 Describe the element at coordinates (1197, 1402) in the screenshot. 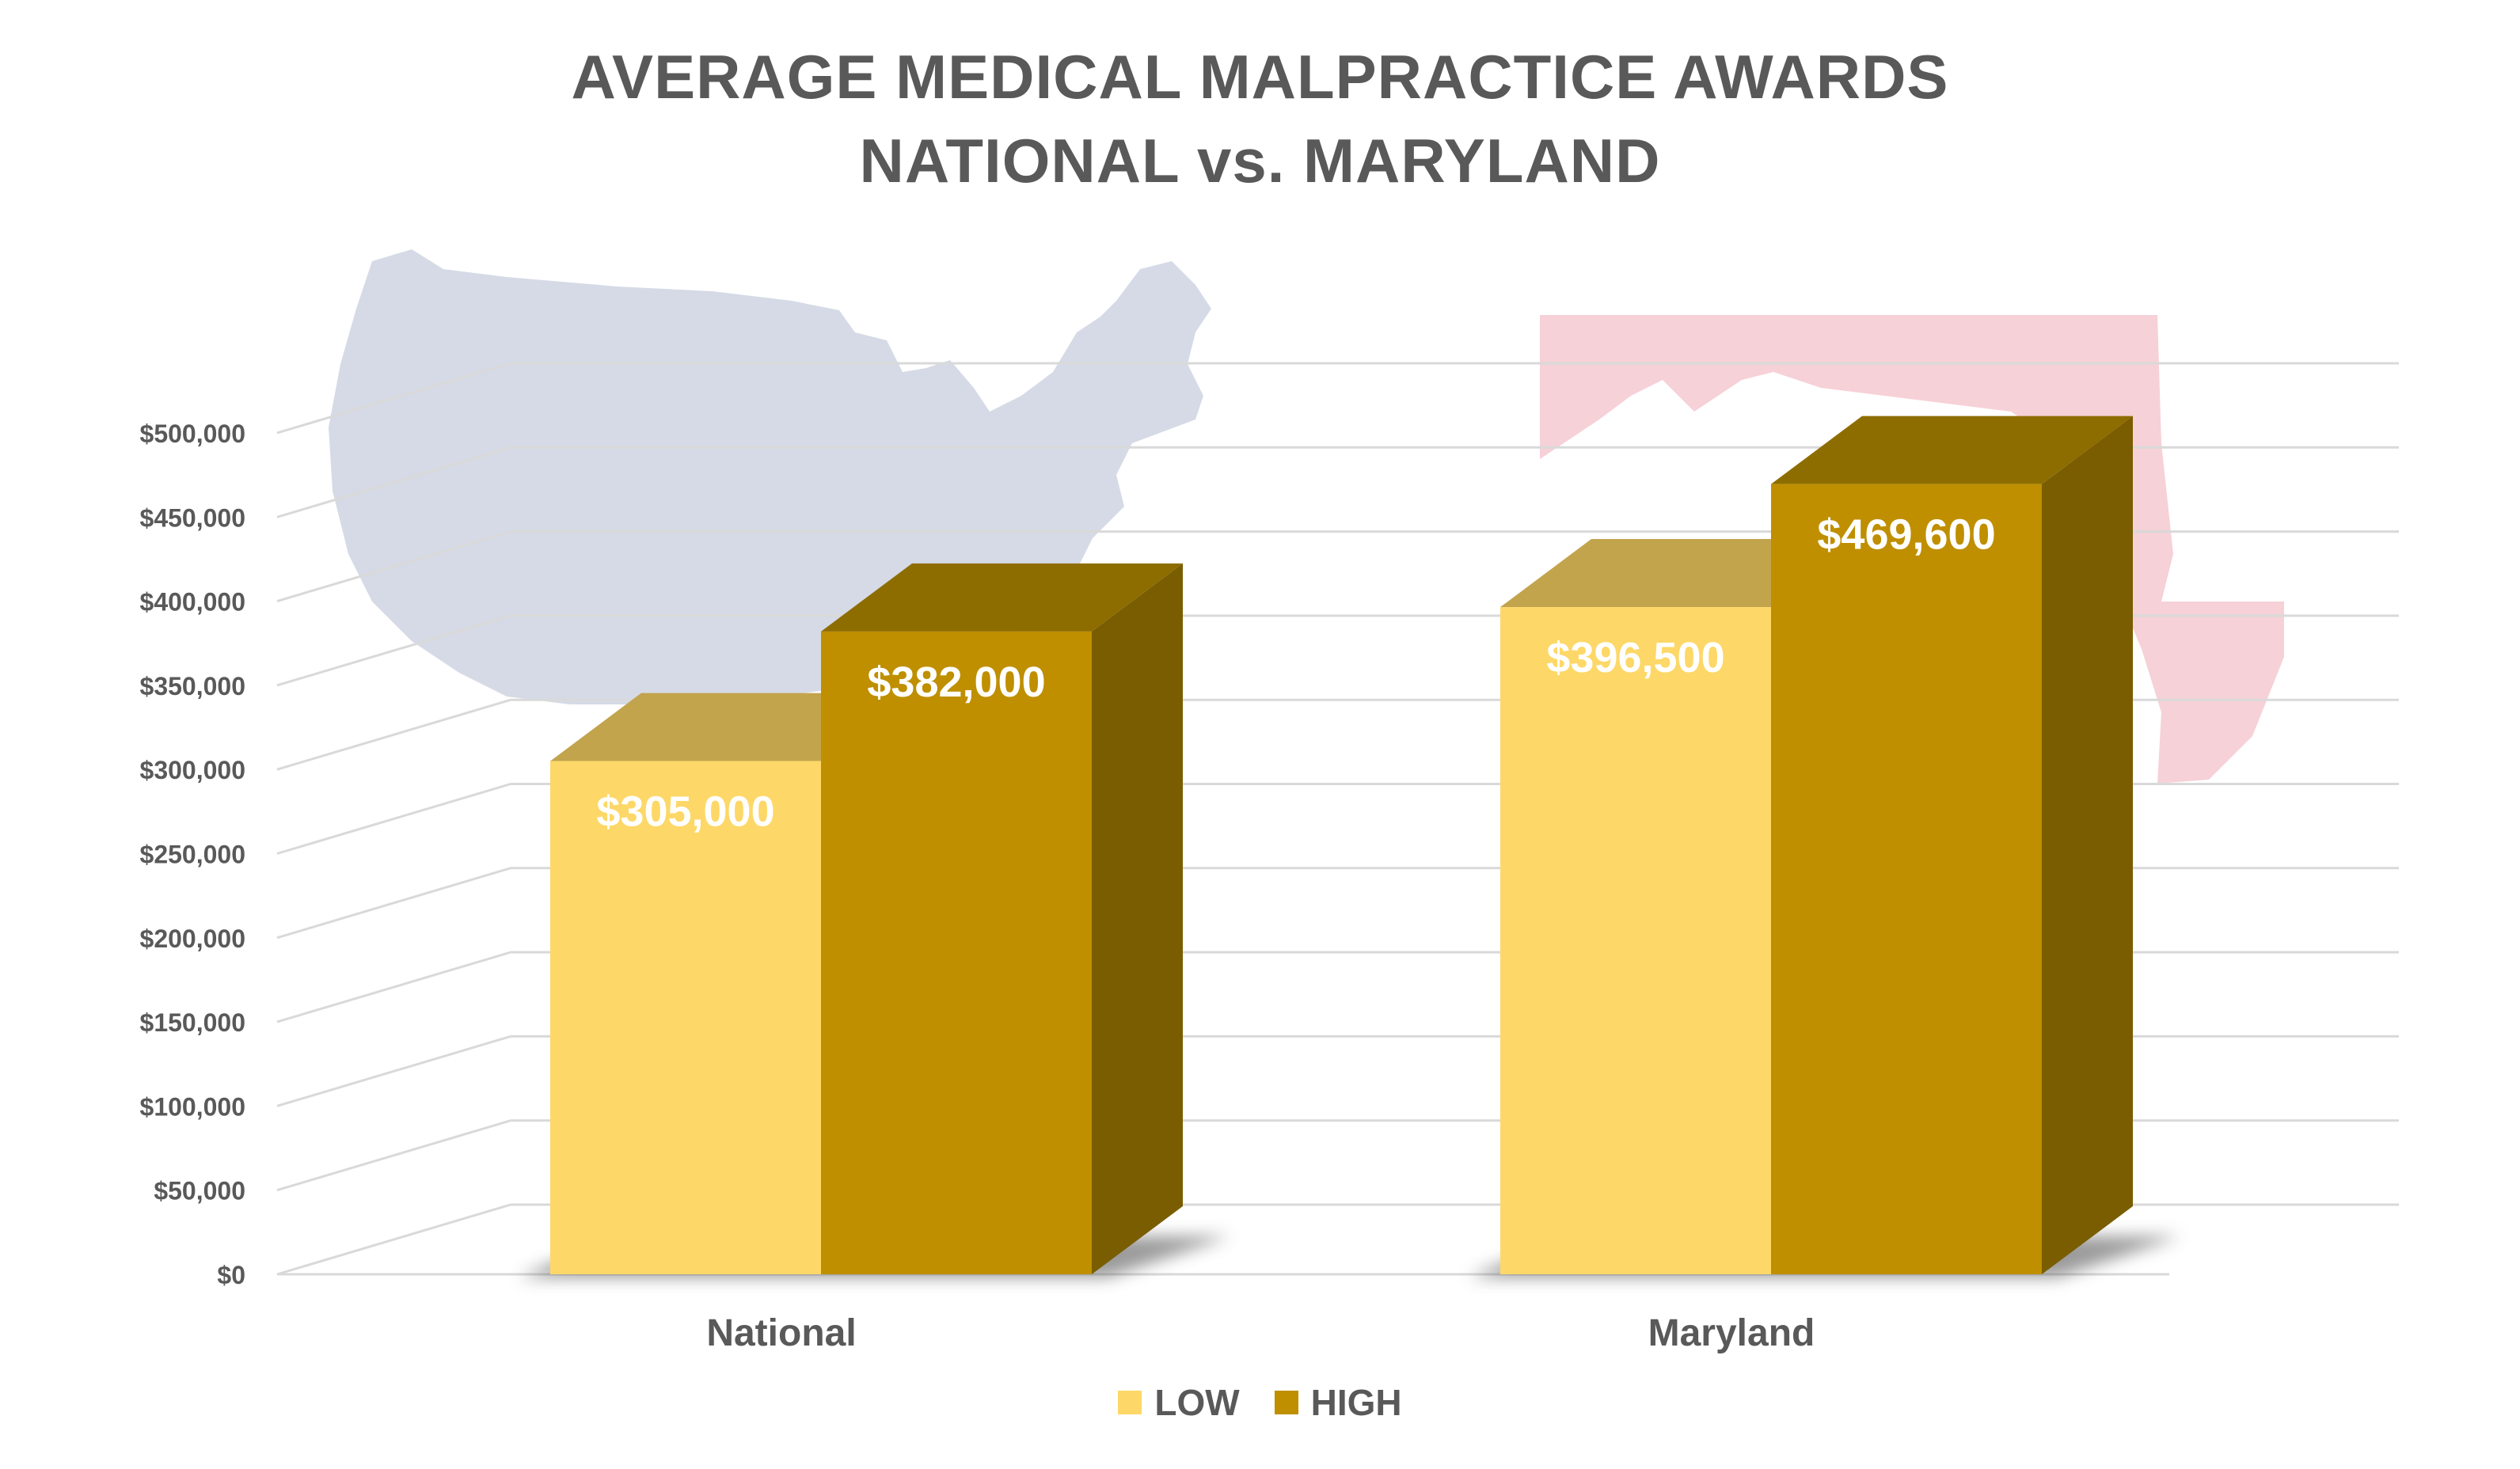

I see `legend-label-low: LOW` at that location.